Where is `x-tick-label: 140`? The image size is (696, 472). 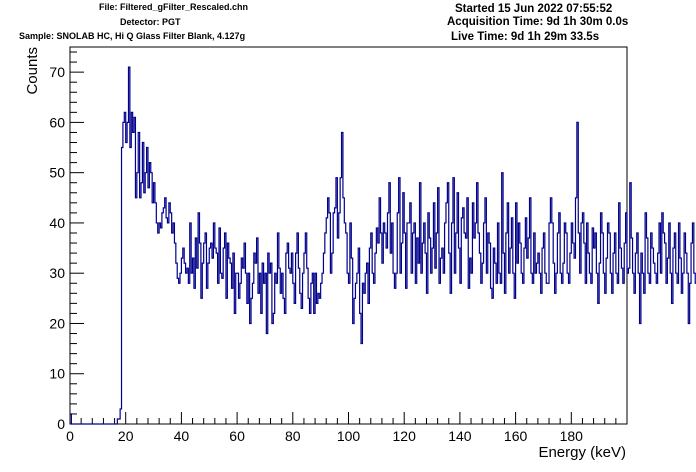 x-tick-label: 140 is located at coordinates (460, 436).